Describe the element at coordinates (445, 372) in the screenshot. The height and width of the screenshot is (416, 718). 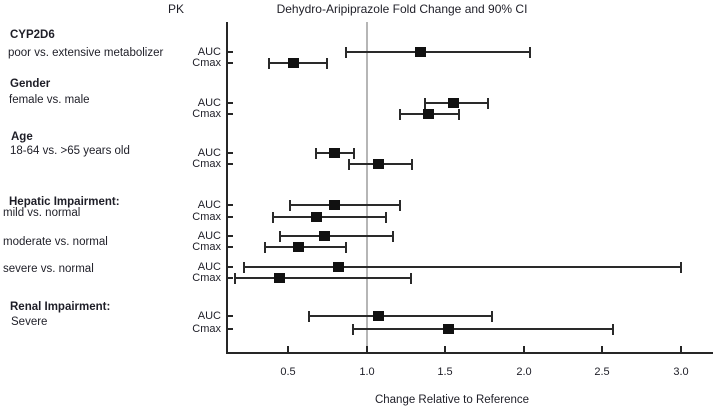
I see `x-tick-label: 1.5` at that location.